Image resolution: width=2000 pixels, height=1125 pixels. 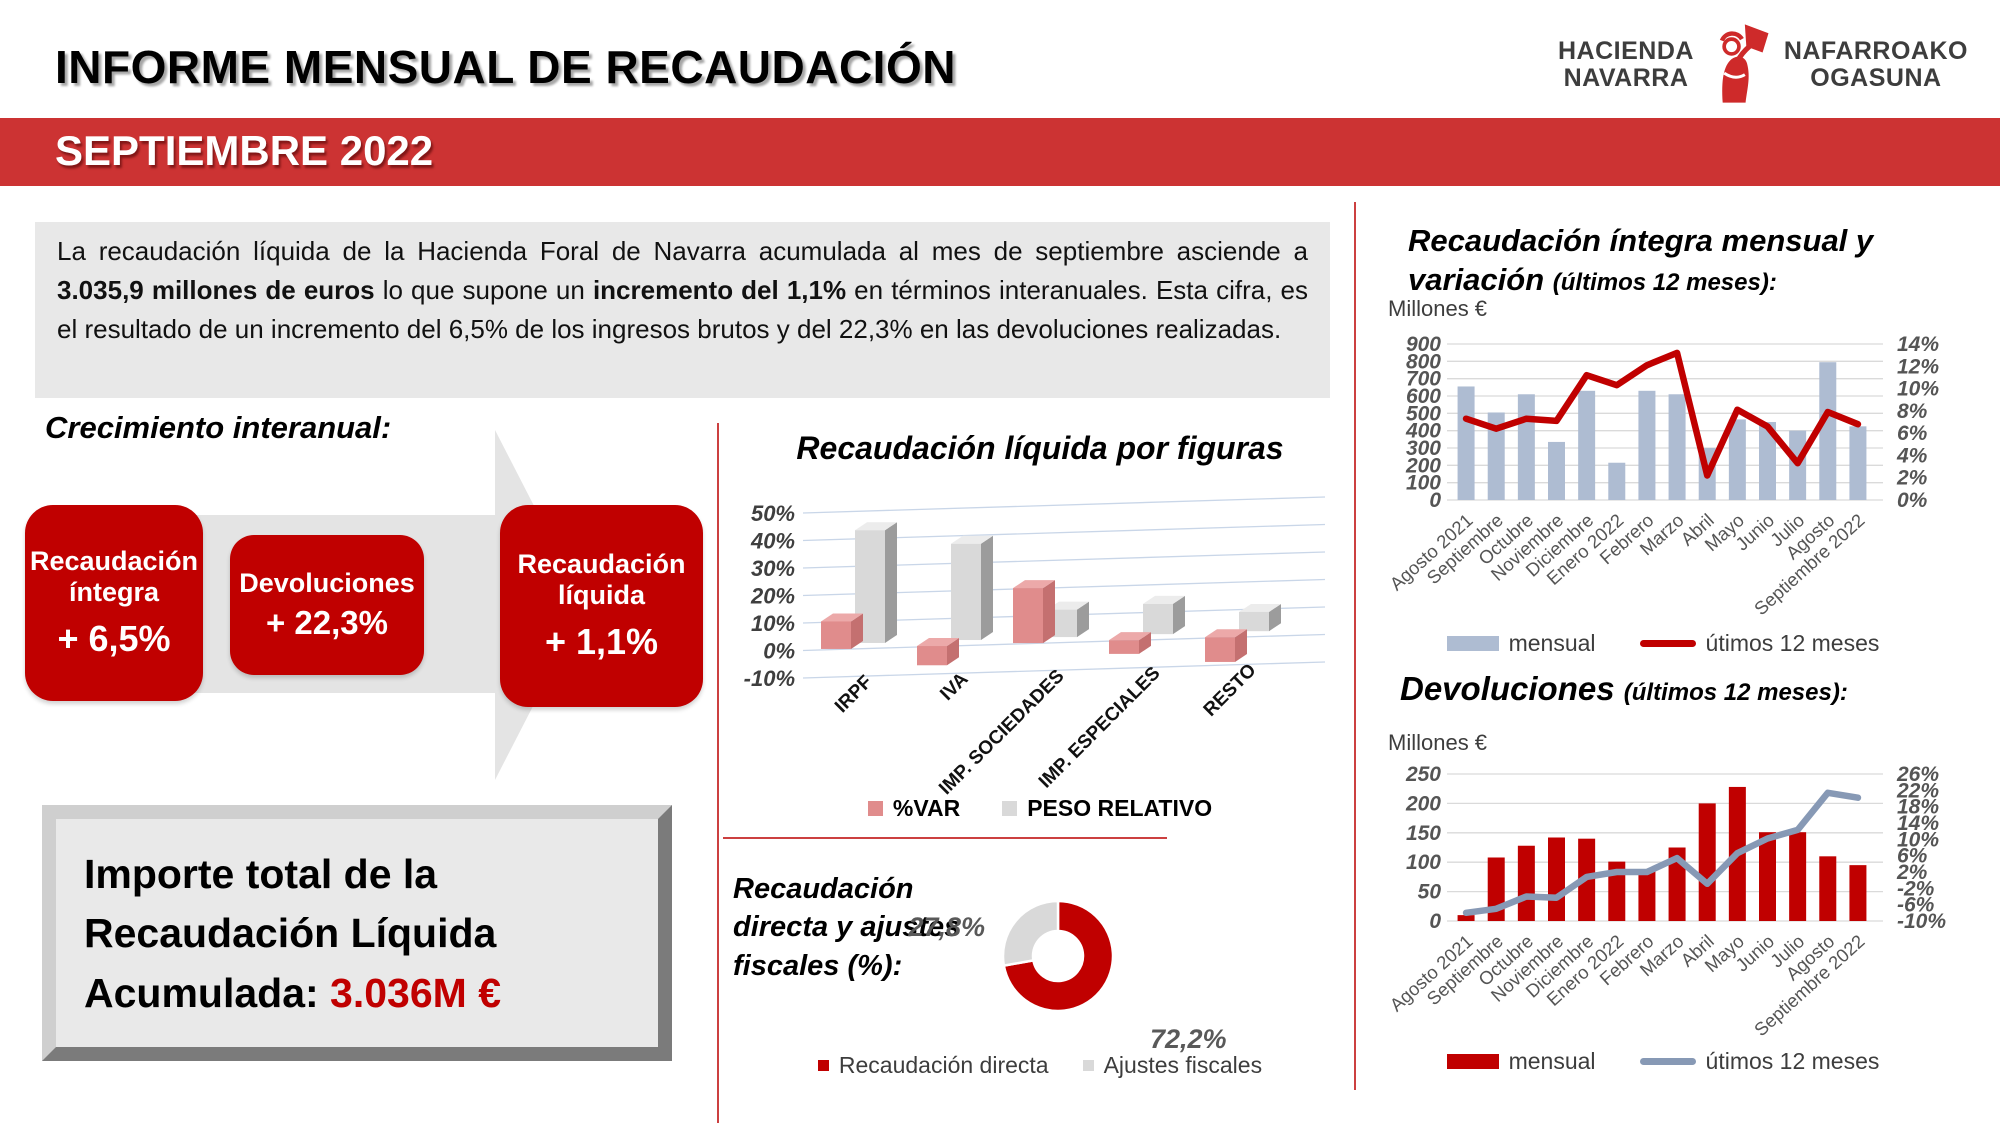 What do you see at coordinates (1226, 633) in the screenshot?
I see `var-bar-RESTO-top` at bounding box center [1226, 633].